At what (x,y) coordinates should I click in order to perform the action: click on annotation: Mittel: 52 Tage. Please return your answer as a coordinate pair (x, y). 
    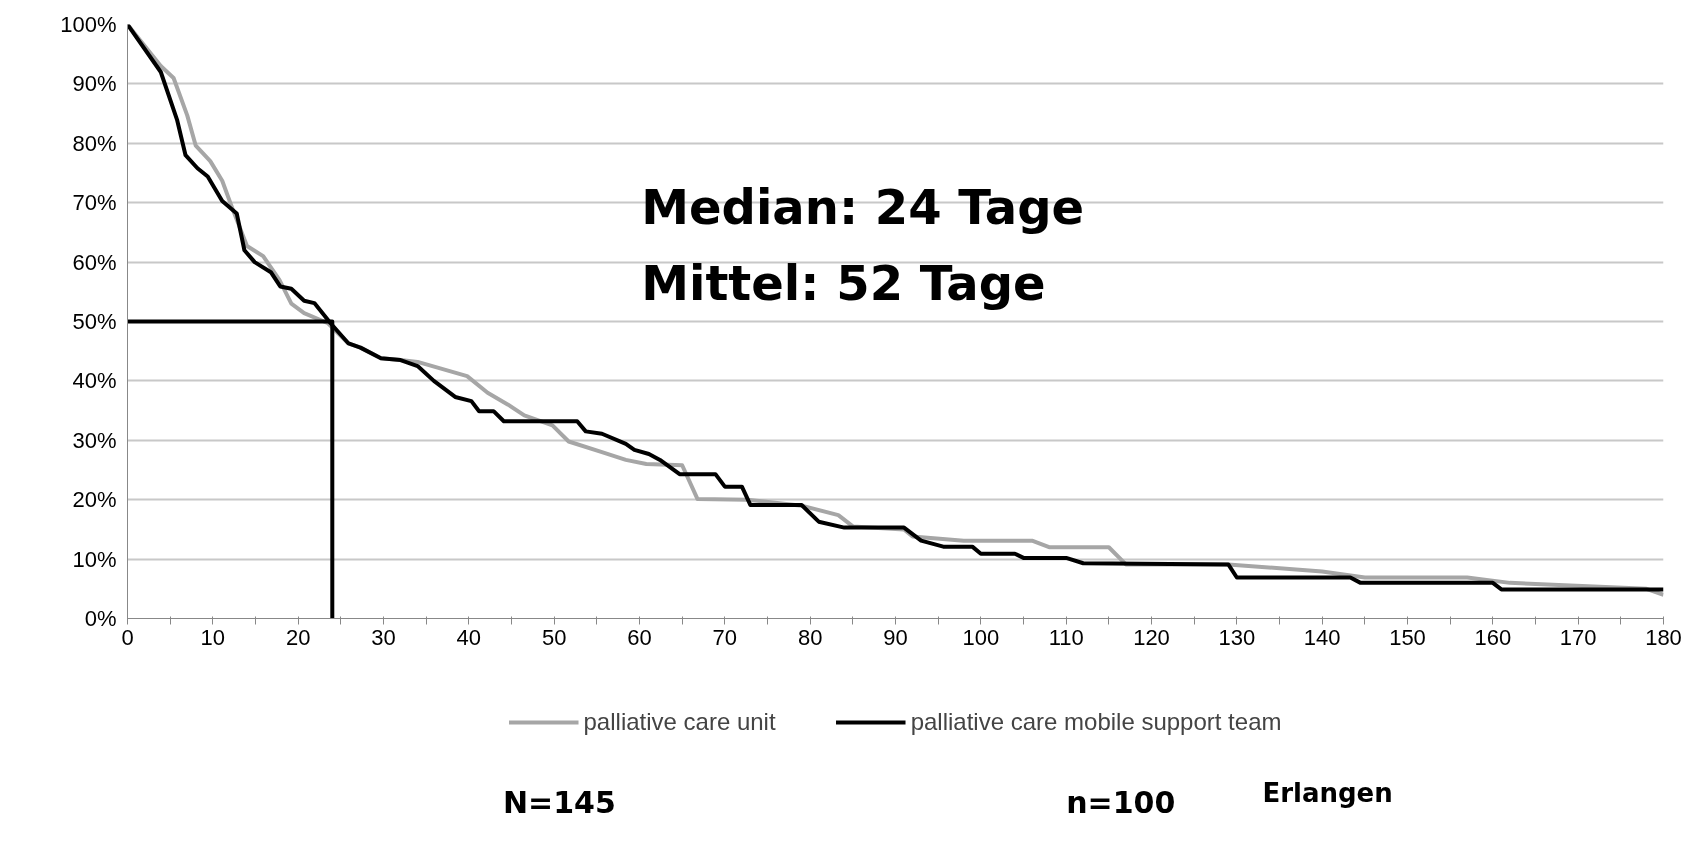
    Looking at the image, I should click on (843, 282).